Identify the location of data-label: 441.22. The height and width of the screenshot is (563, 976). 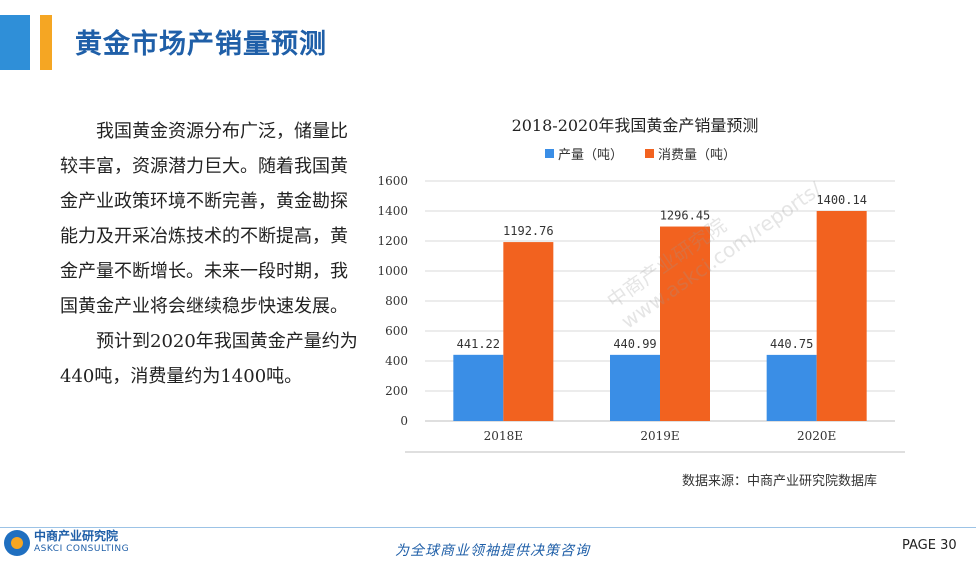
(478, 344).